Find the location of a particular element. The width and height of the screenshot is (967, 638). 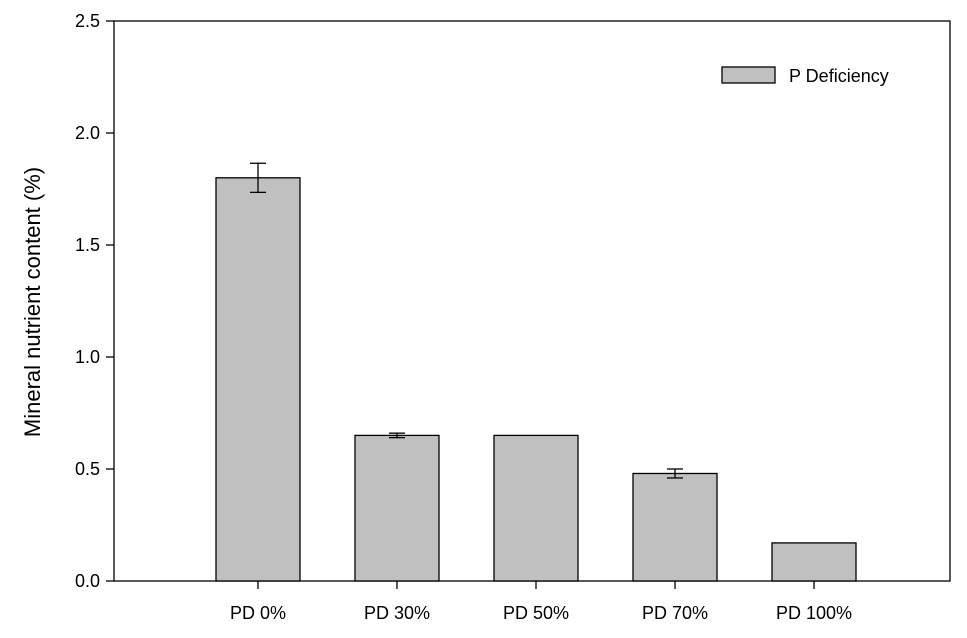

y-axis-title: Mineral nutrient content (%) is located at coordinates (32, 302).